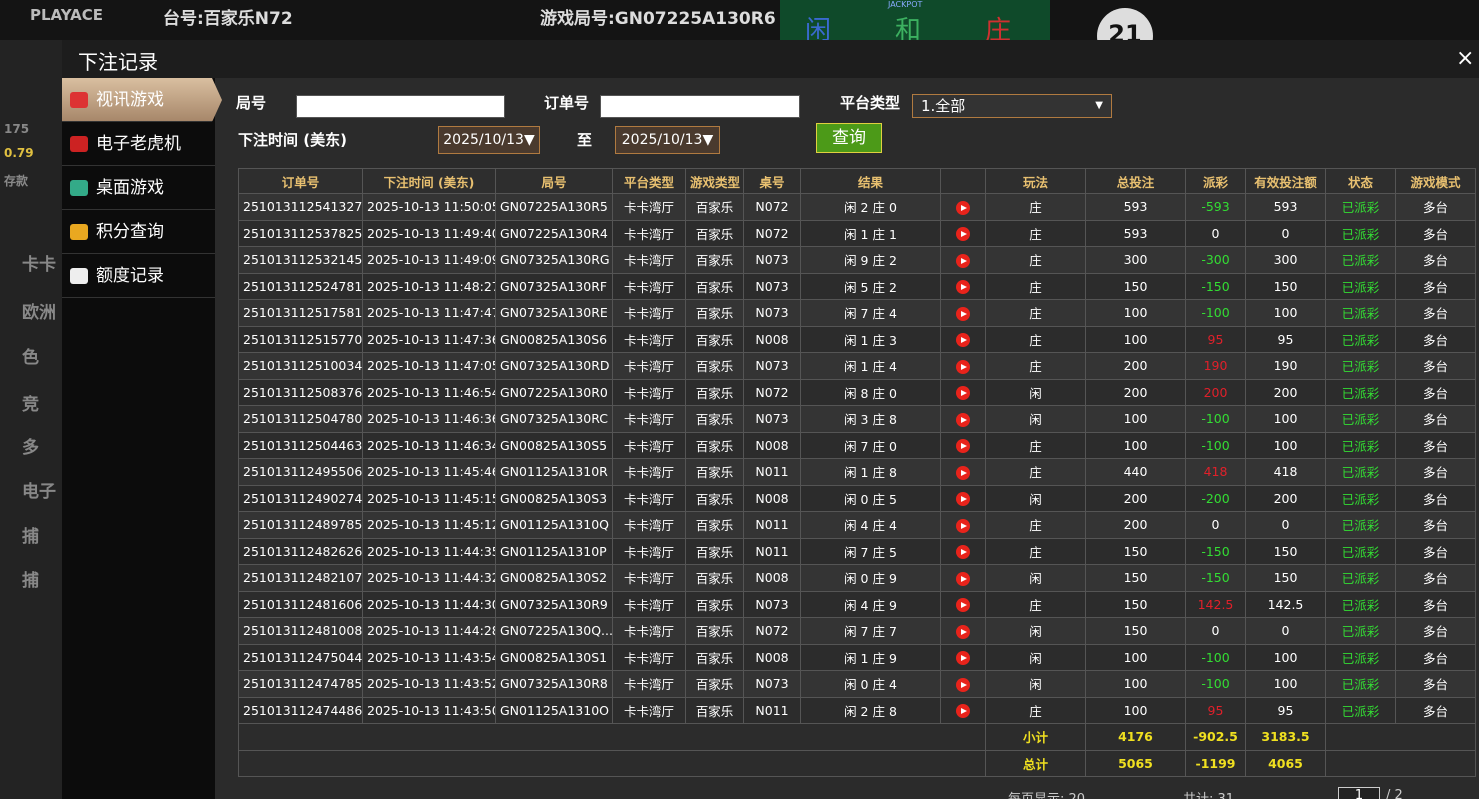 The height and width of the screenshot is (799, 1479). What do you see at coordinates (429, 604) in the screenshot?
I see `cell: 2025-10-13 11:44:30` at bounding box center [429, 604].